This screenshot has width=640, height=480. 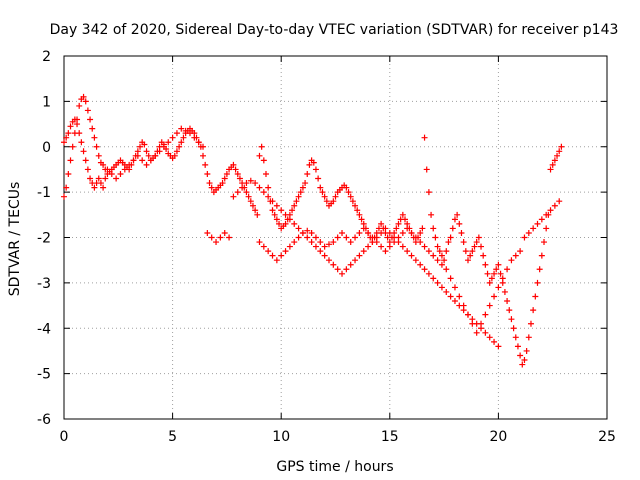 I want to click on y-tick-label: -2, so click(x=44, y=239).